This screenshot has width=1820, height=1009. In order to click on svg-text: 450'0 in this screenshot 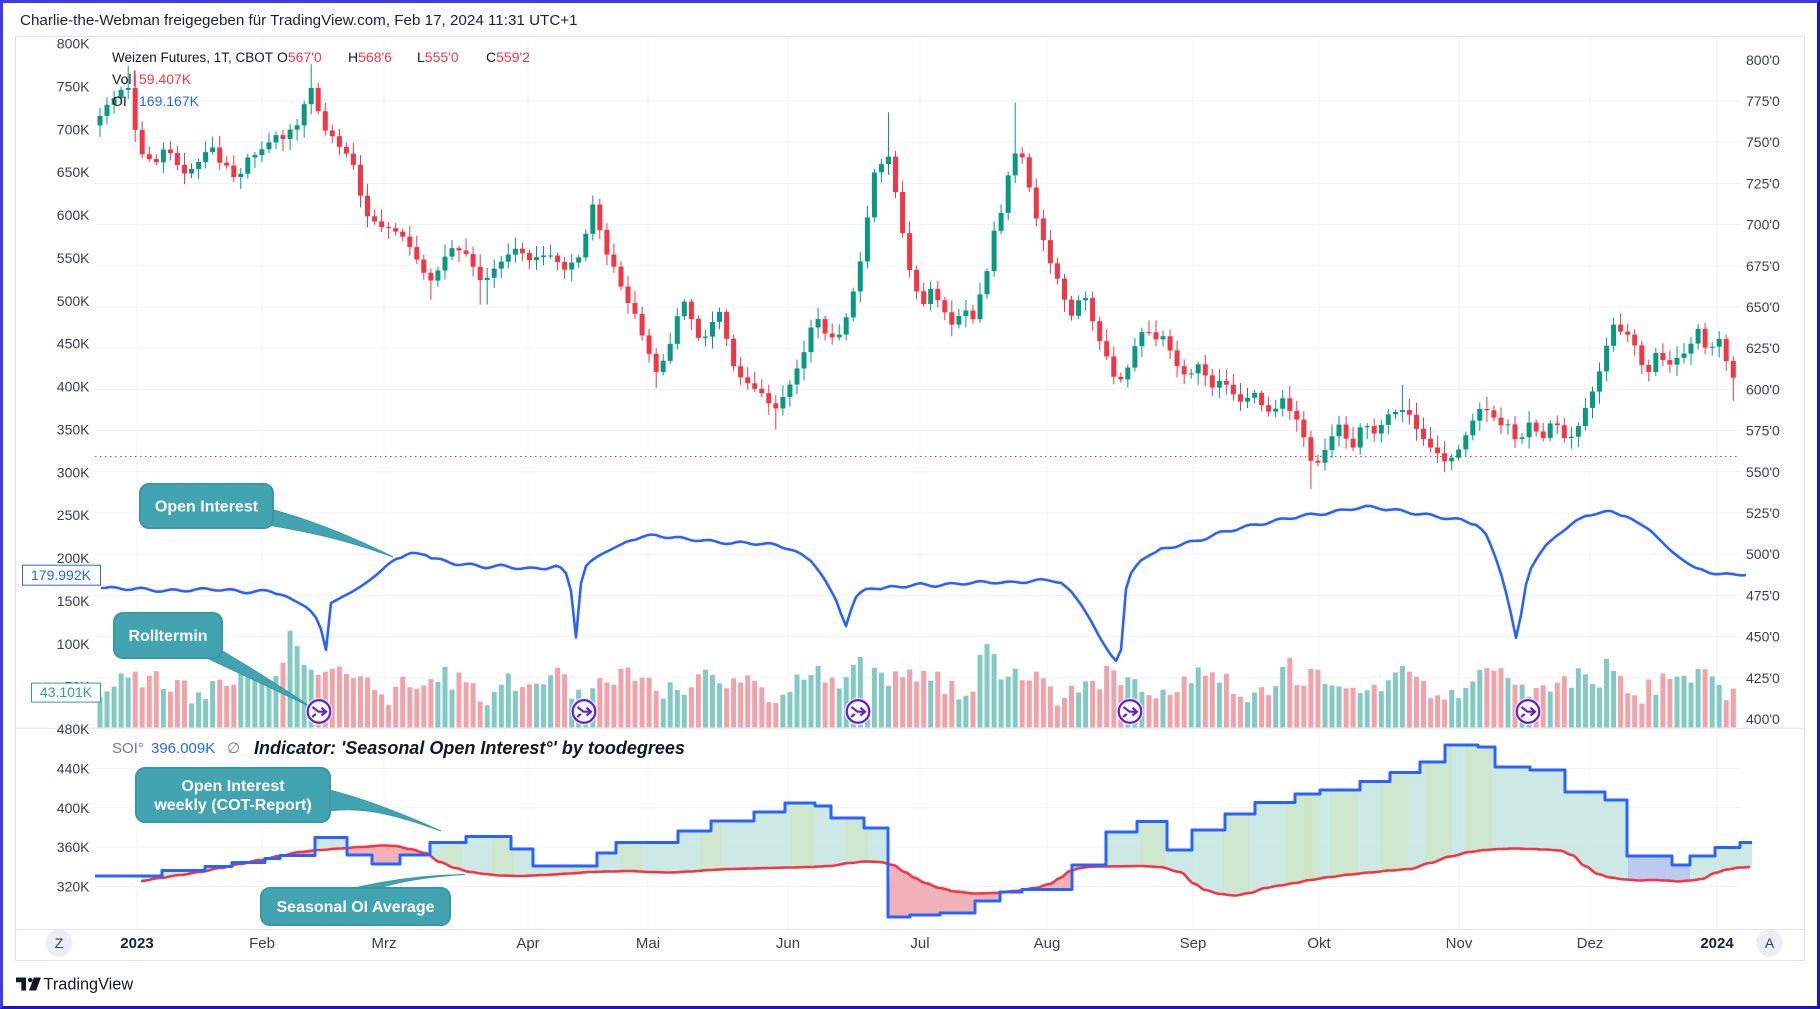, I will do `click(1763, 637)`.